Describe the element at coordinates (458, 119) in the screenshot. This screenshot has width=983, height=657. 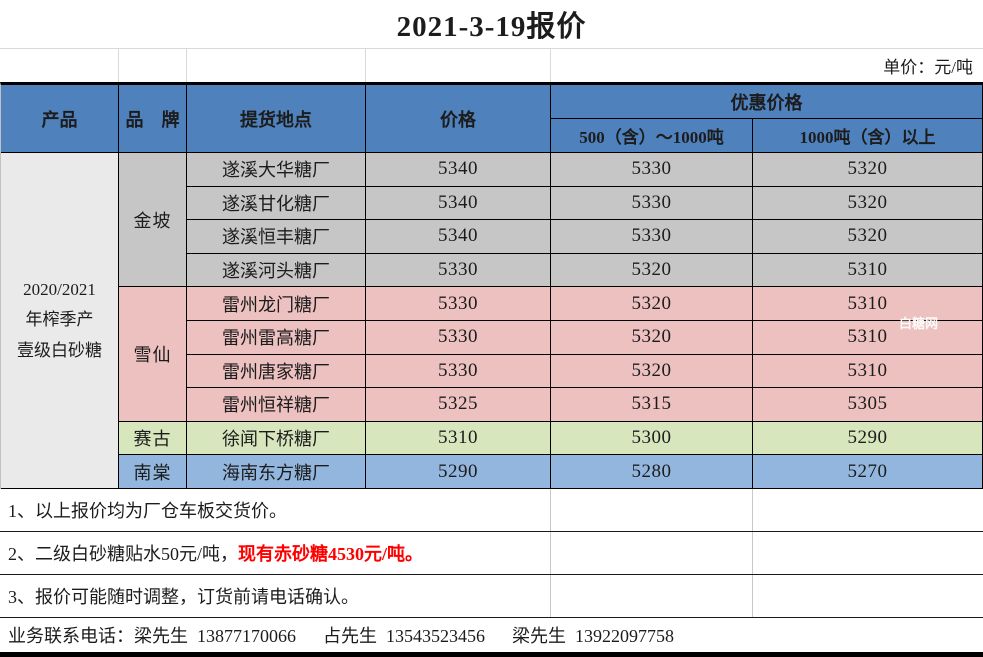
I see `header-price: 价格` at that location.